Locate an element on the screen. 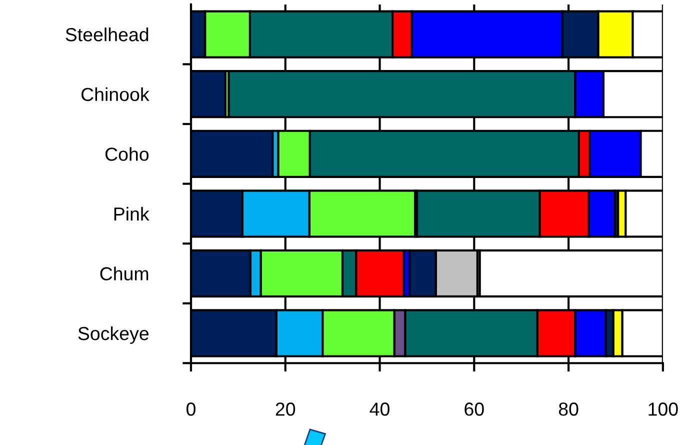  y-tick-label: Steelhead is located at coordinates (107, 35).